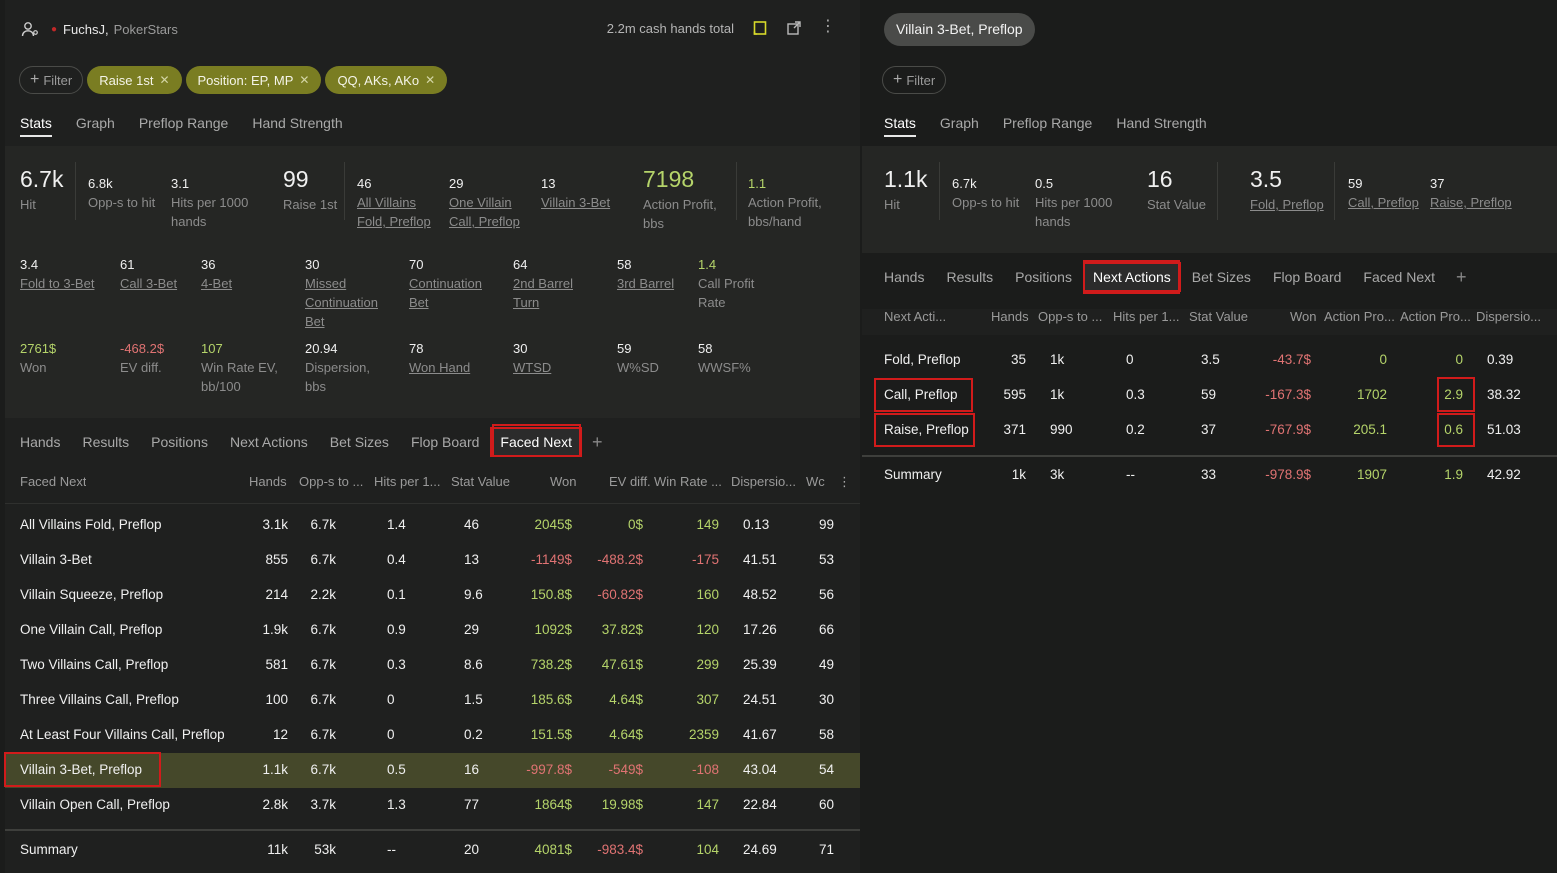 The width and height of the screenshot is (1557, 873). Describe the element at coordinates (1287, 204) in the screenshot. I see `stat-label: Fold, Preflop` at that location.